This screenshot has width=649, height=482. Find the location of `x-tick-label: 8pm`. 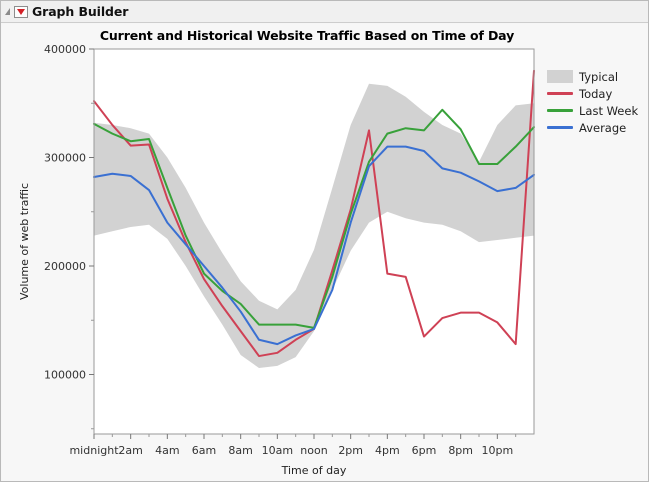

x-tick-label: 8pm is located at coordinates (460, 450).